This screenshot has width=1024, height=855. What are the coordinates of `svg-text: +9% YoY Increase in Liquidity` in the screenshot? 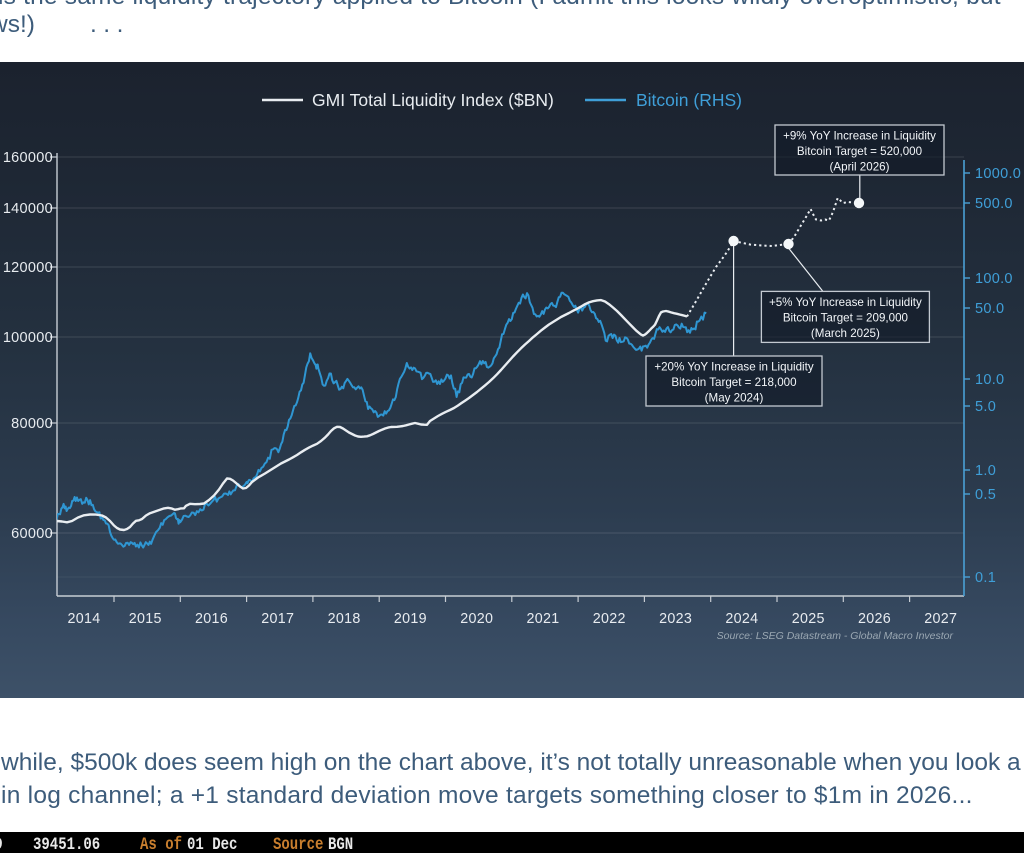 It's located at (859, 136).